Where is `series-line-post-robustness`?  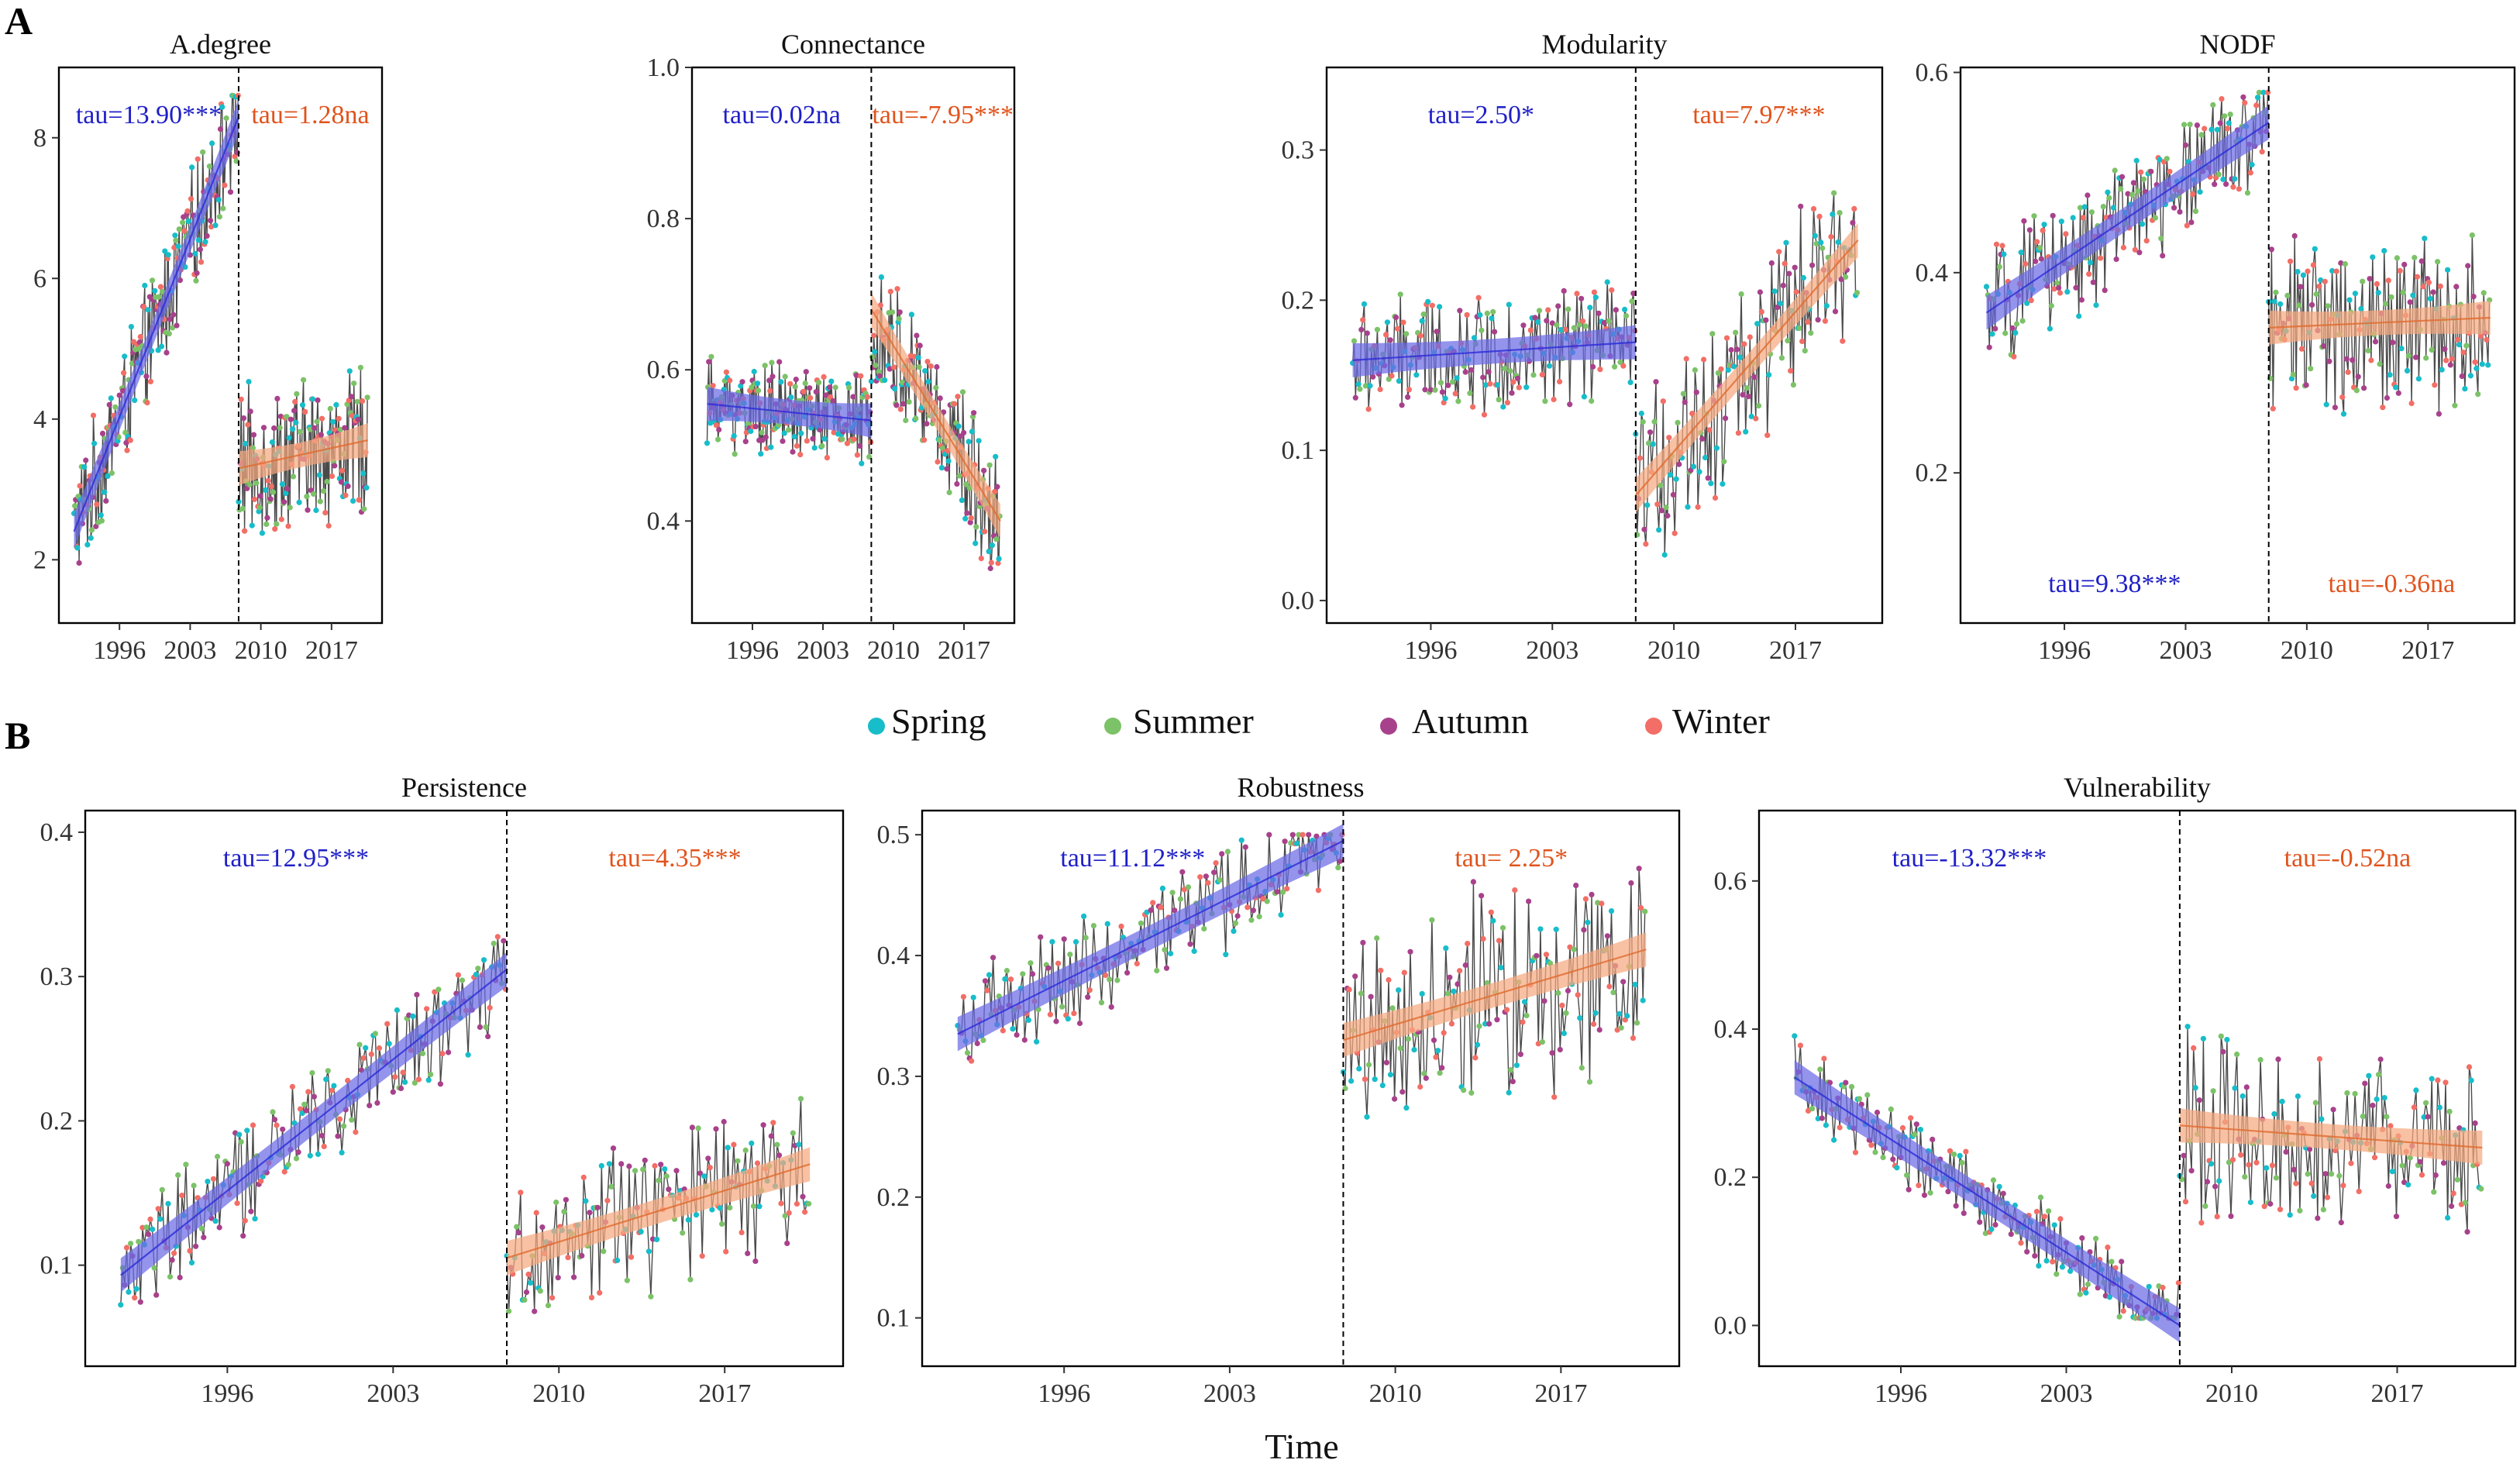 series-line-post-robustness is located at coordinates (1494, 992).